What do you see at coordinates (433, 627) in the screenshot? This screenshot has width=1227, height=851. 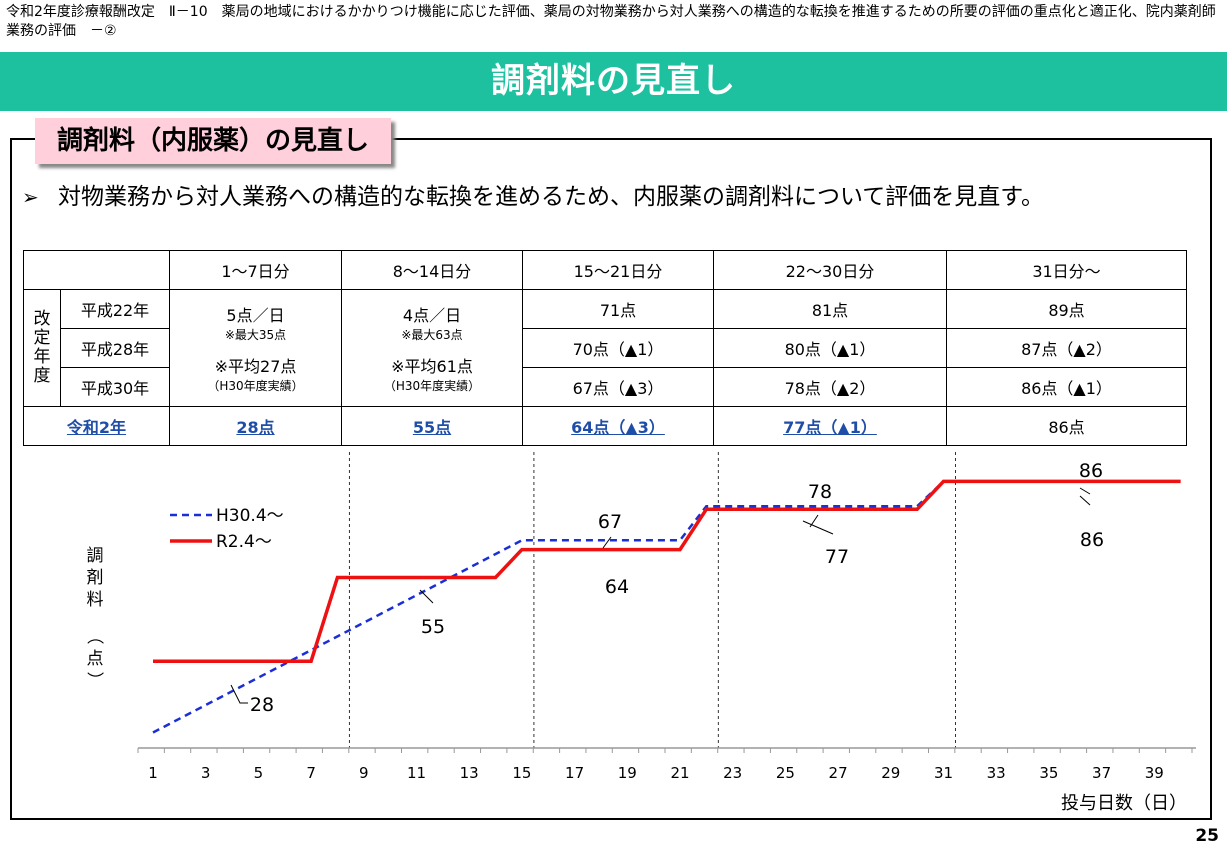 I see `annotation-label: 55` at bounding box center [433, 627].